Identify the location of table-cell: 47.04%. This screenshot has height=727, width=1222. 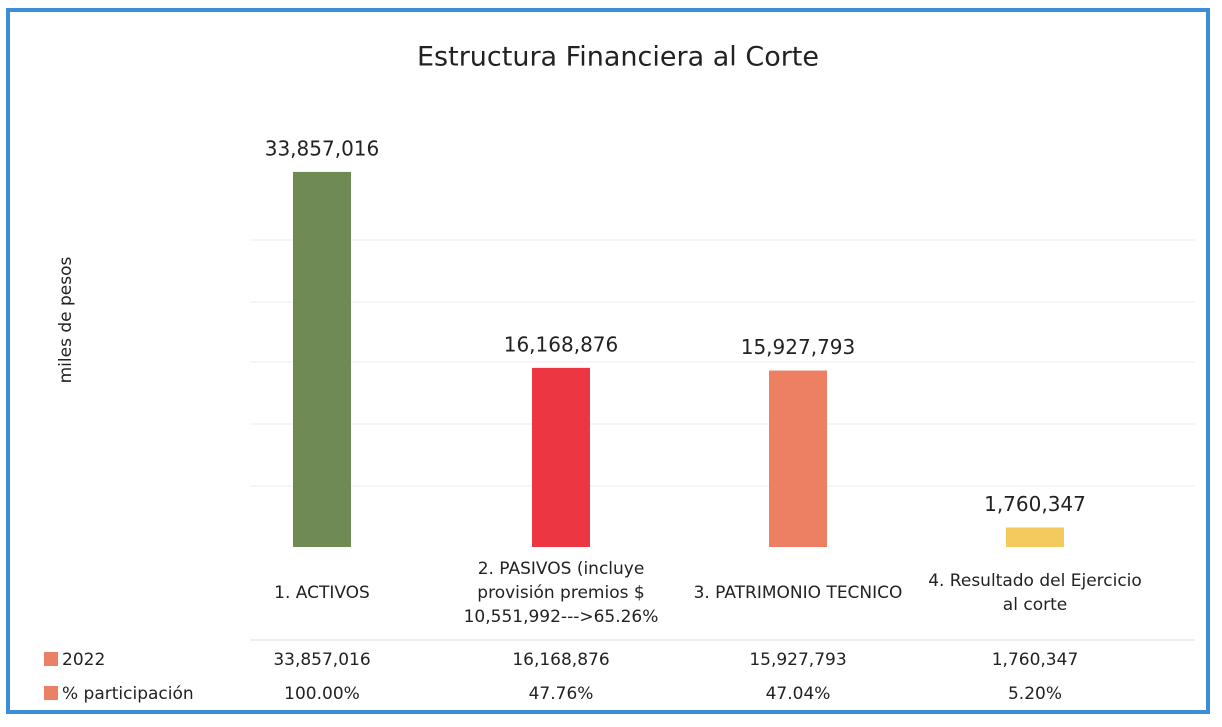
(798, 694).